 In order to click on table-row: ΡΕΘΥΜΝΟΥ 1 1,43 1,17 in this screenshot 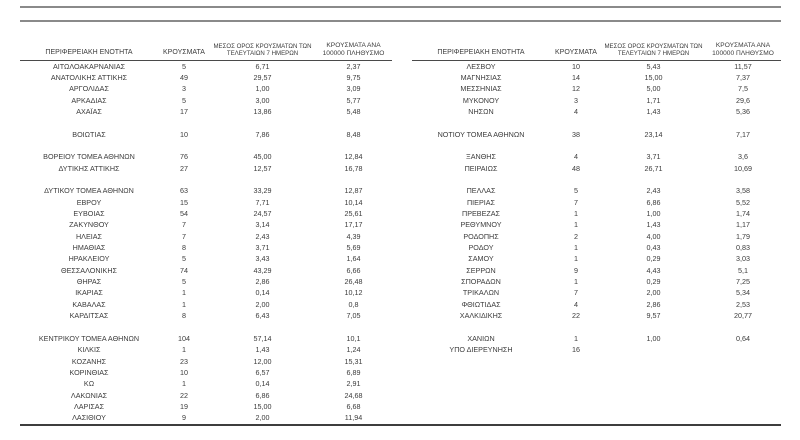, I will do `click(596, 224)`.